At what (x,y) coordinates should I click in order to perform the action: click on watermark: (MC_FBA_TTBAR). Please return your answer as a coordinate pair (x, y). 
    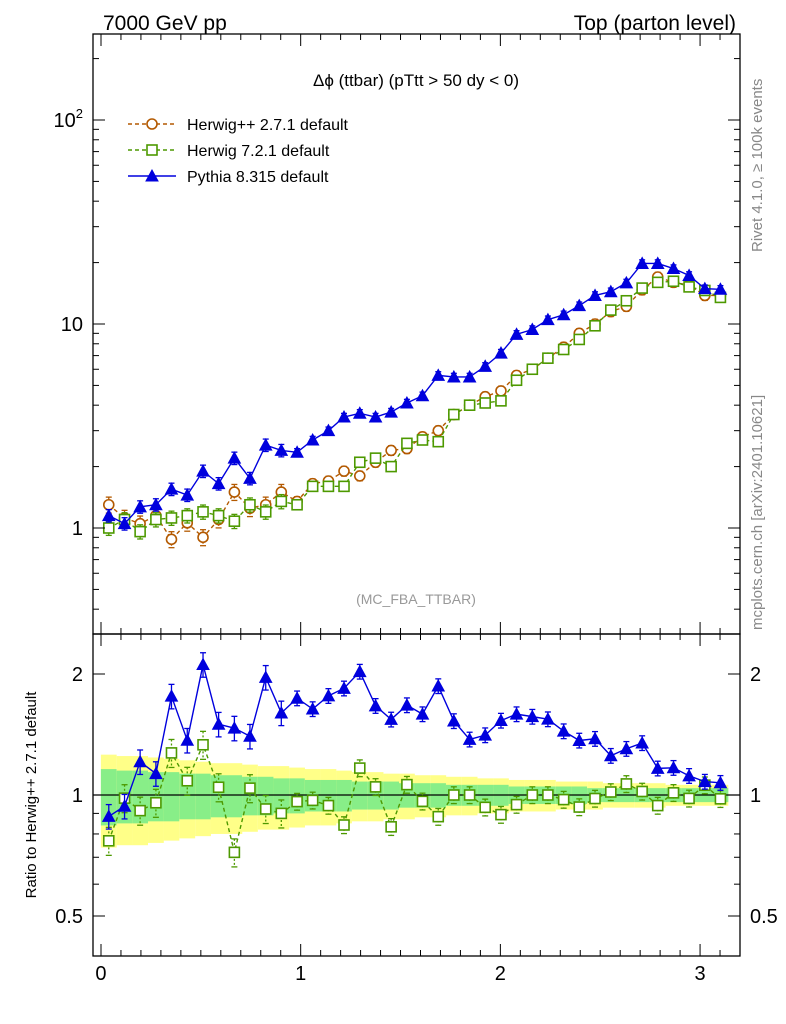
    Looking at the image, I should click on (416, 599).